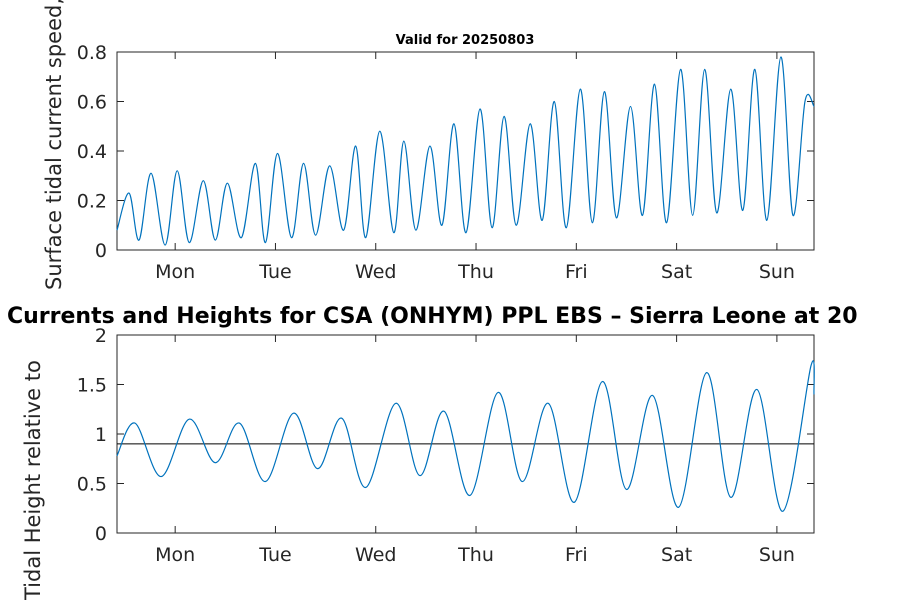 The height and width of the screenshot is (600, 900). I want to click on current-speed-y-tick-label: 0.4, so click(92, 152).